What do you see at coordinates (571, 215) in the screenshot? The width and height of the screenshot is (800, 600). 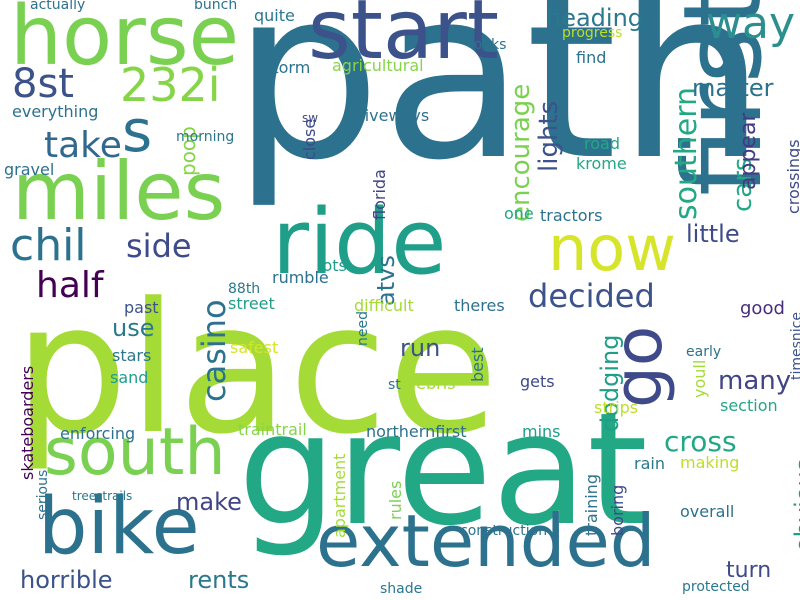 I see `word-tractors: tractors` at bounding box center [571, 215].